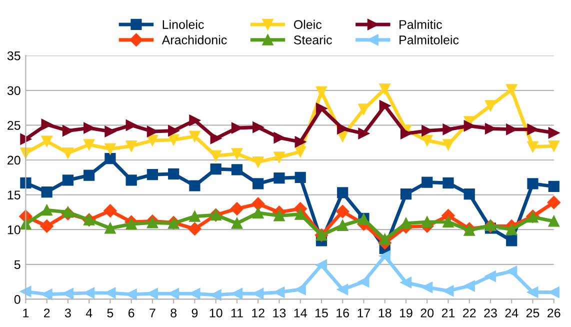 This screenshot has width=571, height=327. I want to click on x-tick-label: 17, so click(364, 313).